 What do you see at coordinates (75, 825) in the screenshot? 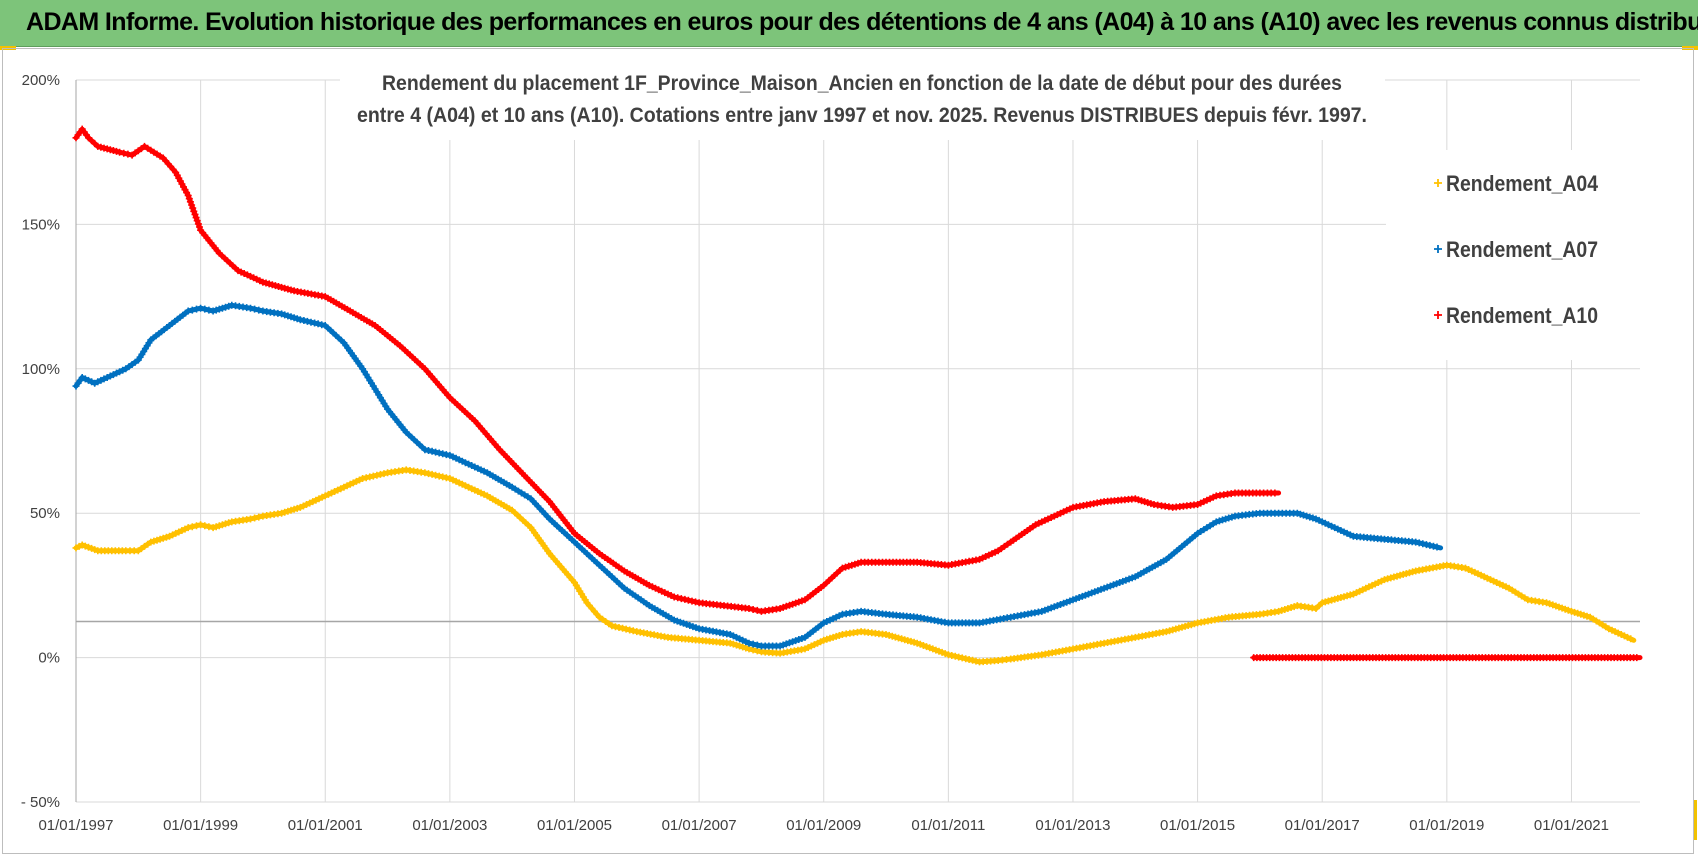
I see `x-tick-label: 01/01/1997` at bounding box center [75, 825].